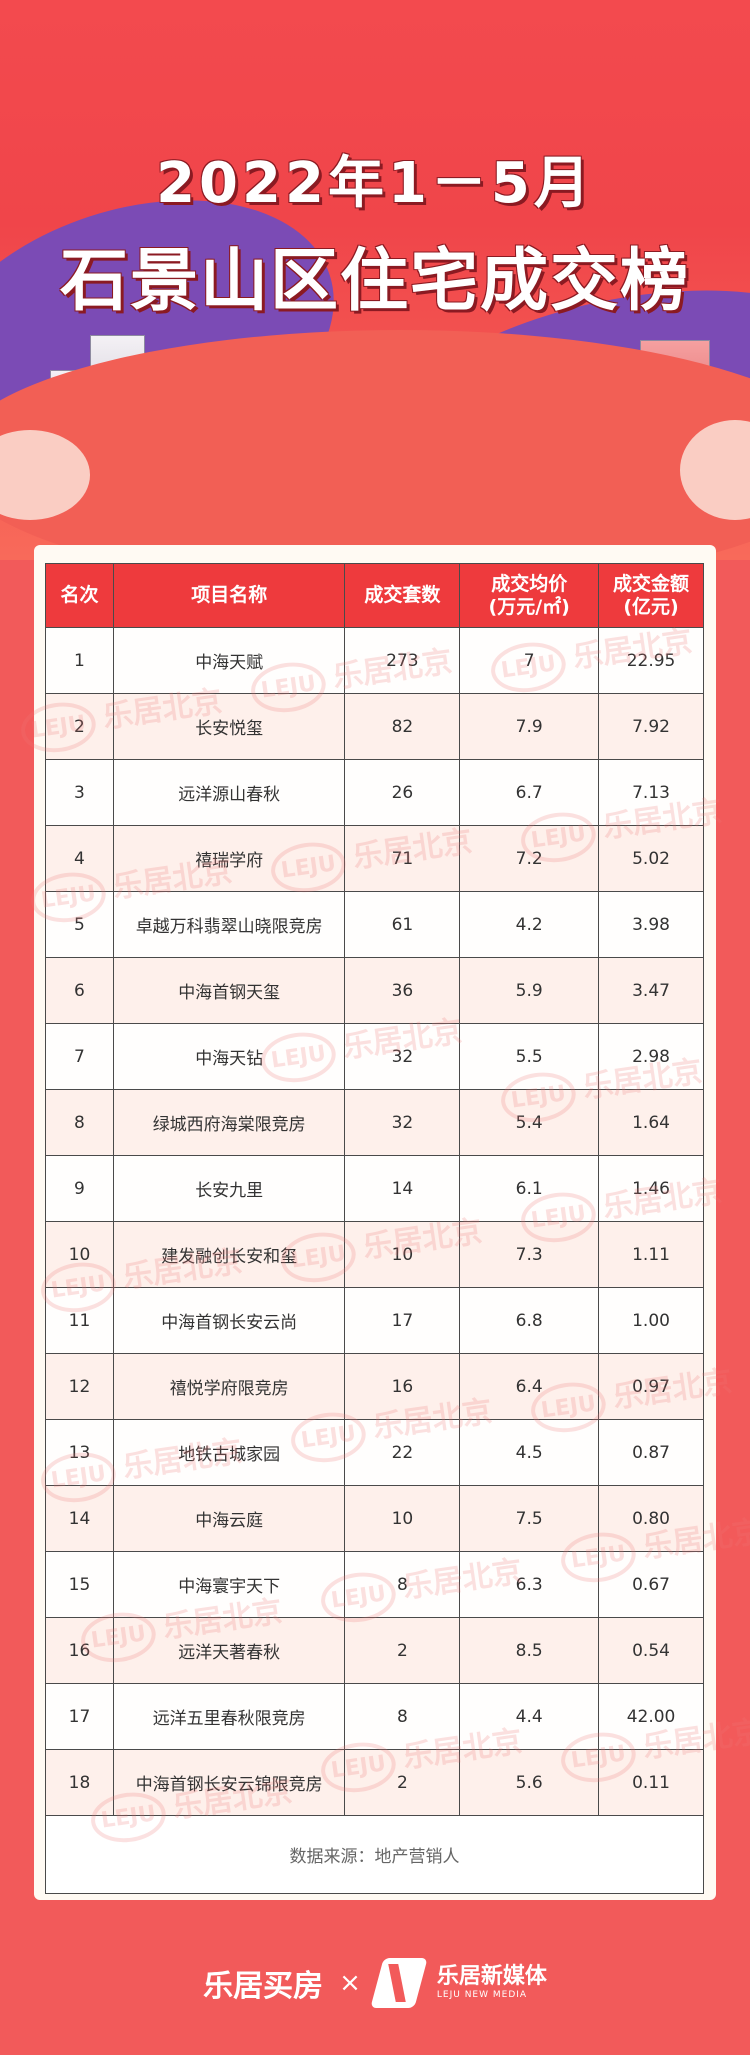 The height and width of the screenshot is (2055, 750). I want to click on cell-units: 273, so click(402, 660).